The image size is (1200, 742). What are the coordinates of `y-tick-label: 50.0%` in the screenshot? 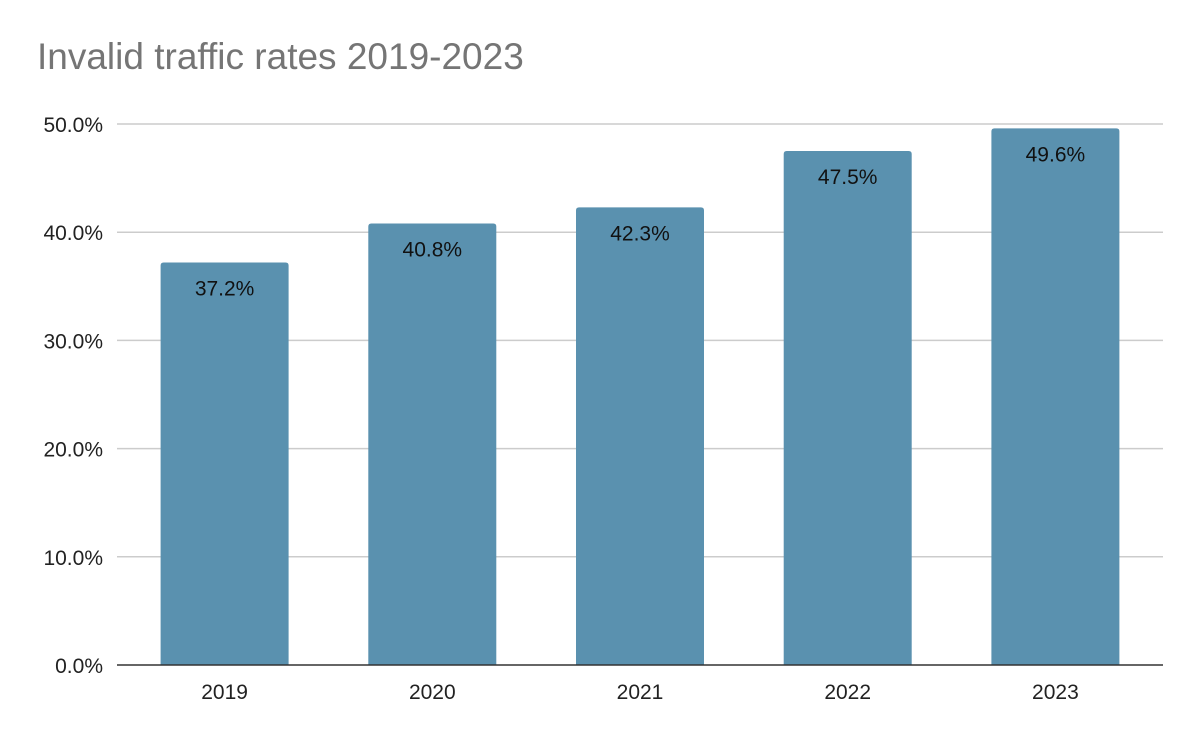 It's located at (73, 125).